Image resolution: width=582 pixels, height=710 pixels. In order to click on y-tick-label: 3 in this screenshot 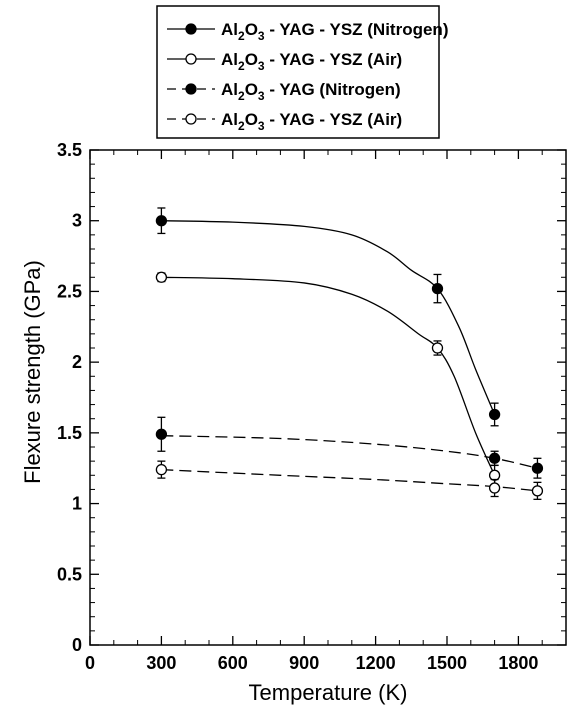, I will do `click(77, 221)`.